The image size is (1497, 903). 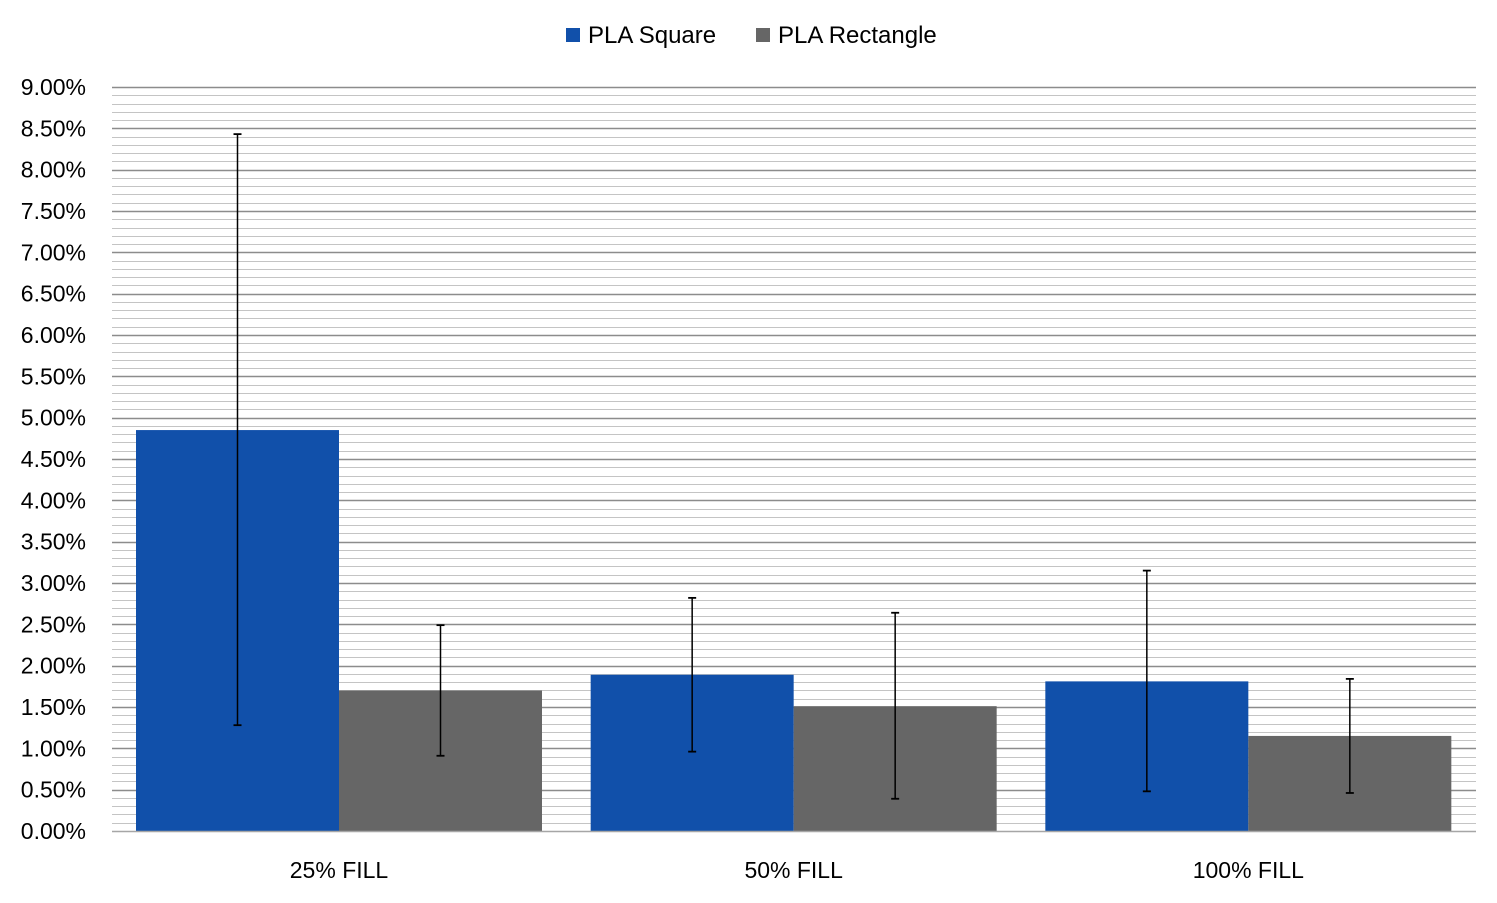 What do you see at coordinates (53, 583) in the screenshot?
I see `y-tick-label: 3.00%` at bounding box center [53, 583].